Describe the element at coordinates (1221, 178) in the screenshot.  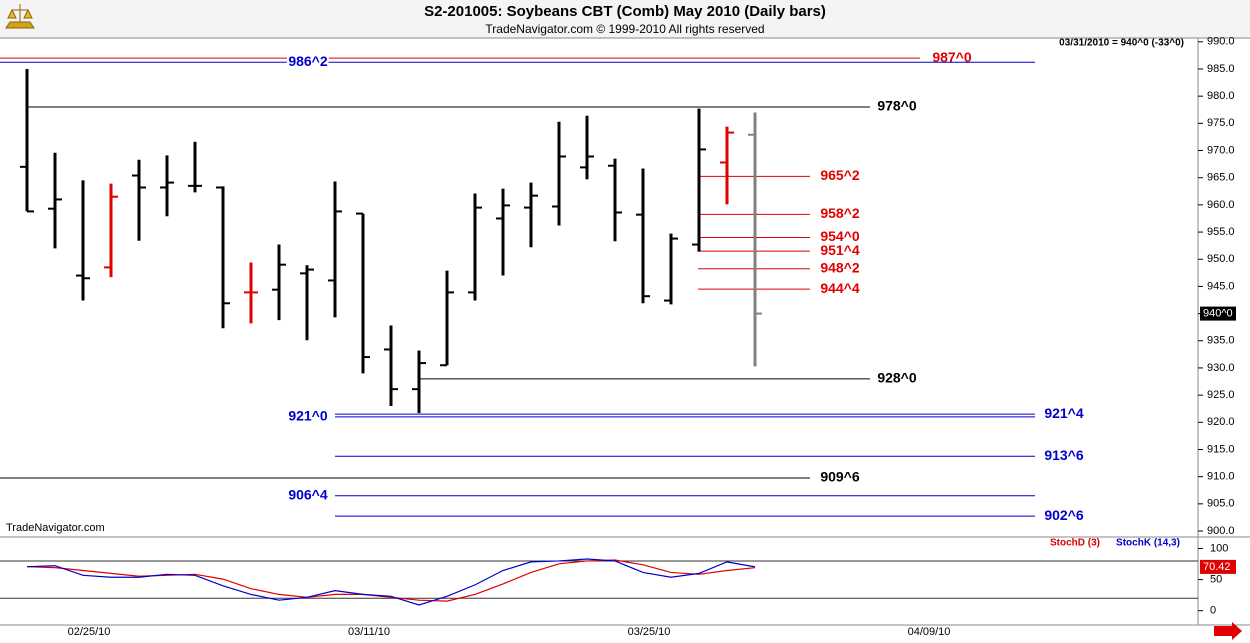
I see `y-tick-label: 965.0` at that location.